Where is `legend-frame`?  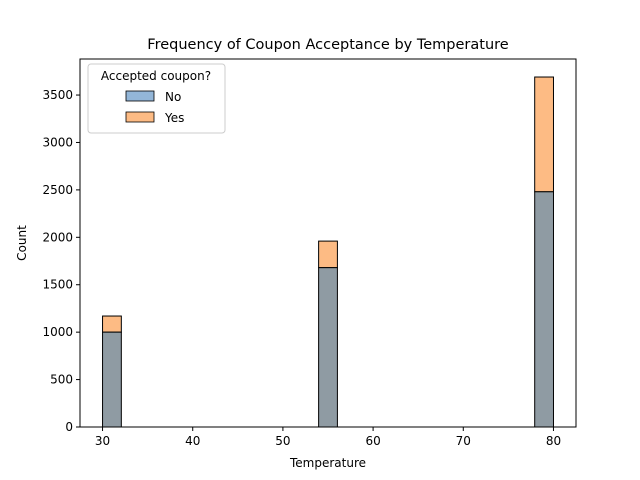
legend-frame is located at coordinates (156, 98).